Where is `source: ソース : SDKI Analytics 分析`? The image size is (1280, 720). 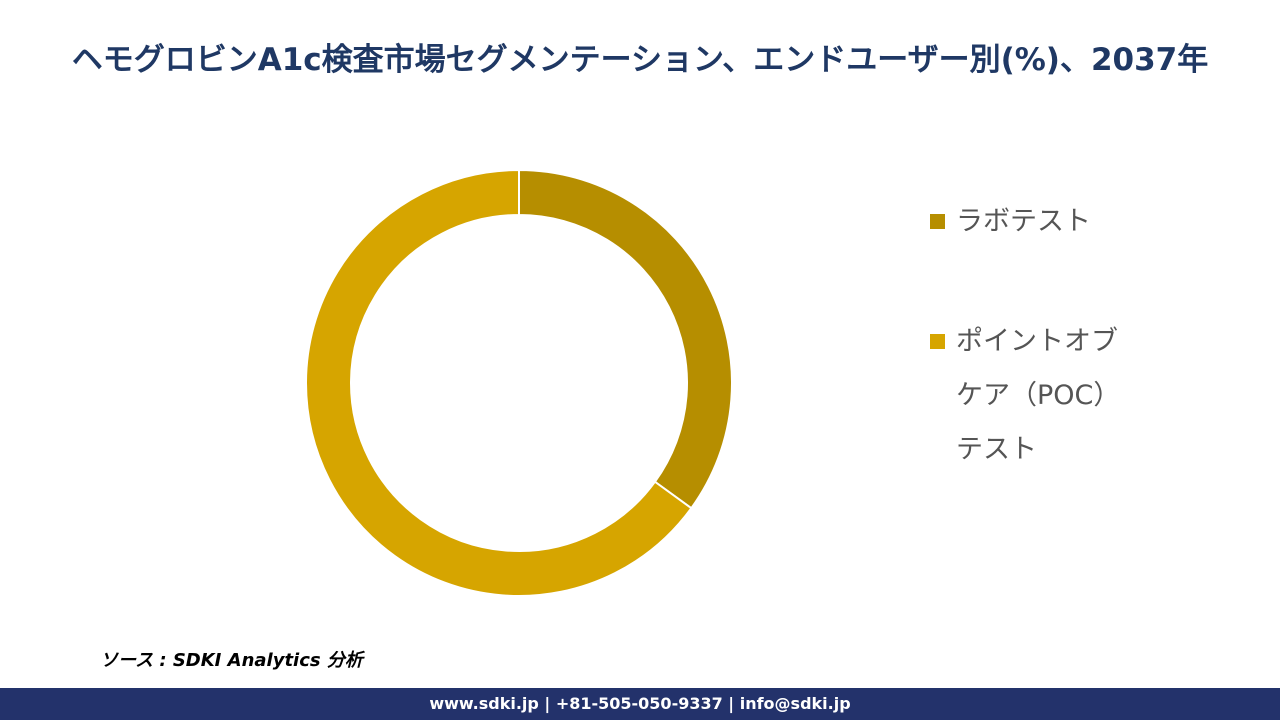 source: ソース : SDKI Analytics 分析 is located at coordinates (231, 660).